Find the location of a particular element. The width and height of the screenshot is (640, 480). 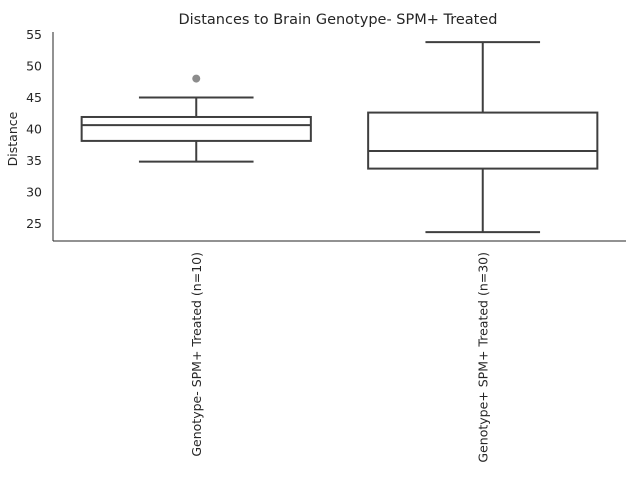

y-axis-label: Distance is located at coordinates (12, 138).